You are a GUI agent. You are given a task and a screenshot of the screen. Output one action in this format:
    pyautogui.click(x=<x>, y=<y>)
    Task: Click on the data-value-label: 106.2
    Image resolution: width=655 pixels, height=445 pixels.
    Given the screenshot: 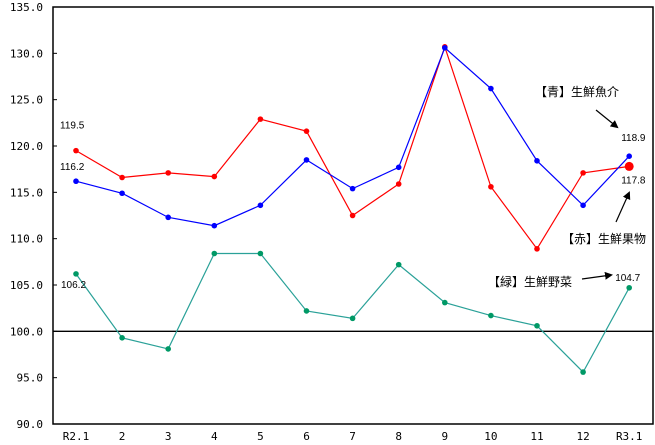 What is the action you would take?
    pyautogui.click(x=73, y=285)
    